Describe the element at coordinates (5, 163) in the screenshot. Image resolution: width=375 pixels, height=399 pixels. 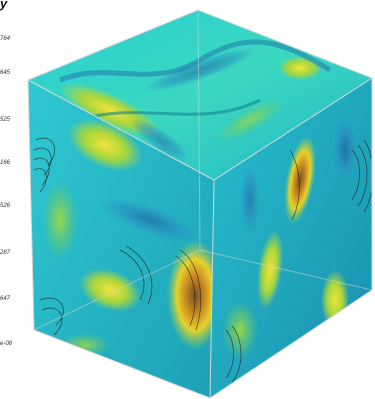
I see `colorbar-tick-label: 166` at that location.